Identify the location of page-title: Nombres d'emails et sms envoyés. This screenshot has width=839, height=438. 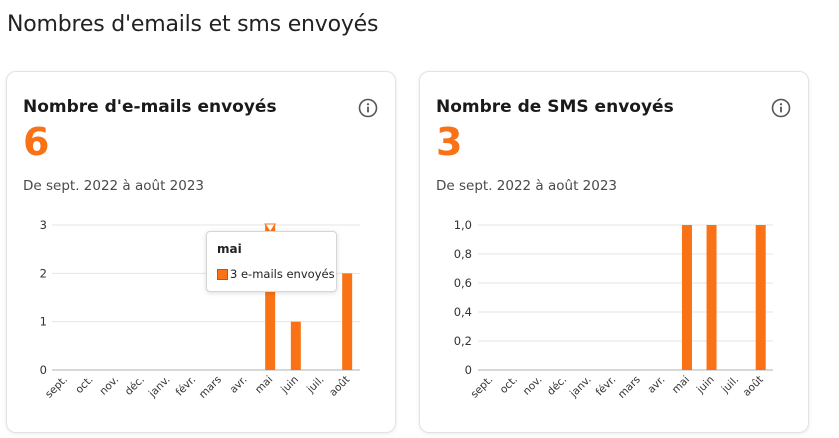
(193, 24).